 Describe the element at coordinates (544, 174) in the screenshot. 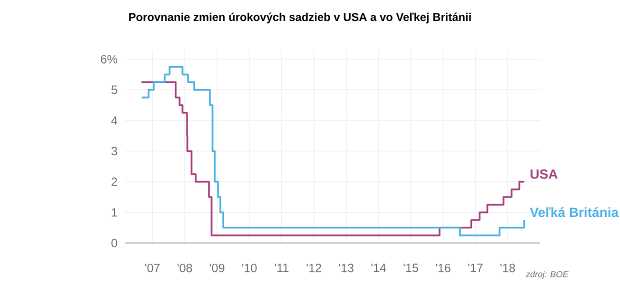

I see `series-label: USA` at that location.